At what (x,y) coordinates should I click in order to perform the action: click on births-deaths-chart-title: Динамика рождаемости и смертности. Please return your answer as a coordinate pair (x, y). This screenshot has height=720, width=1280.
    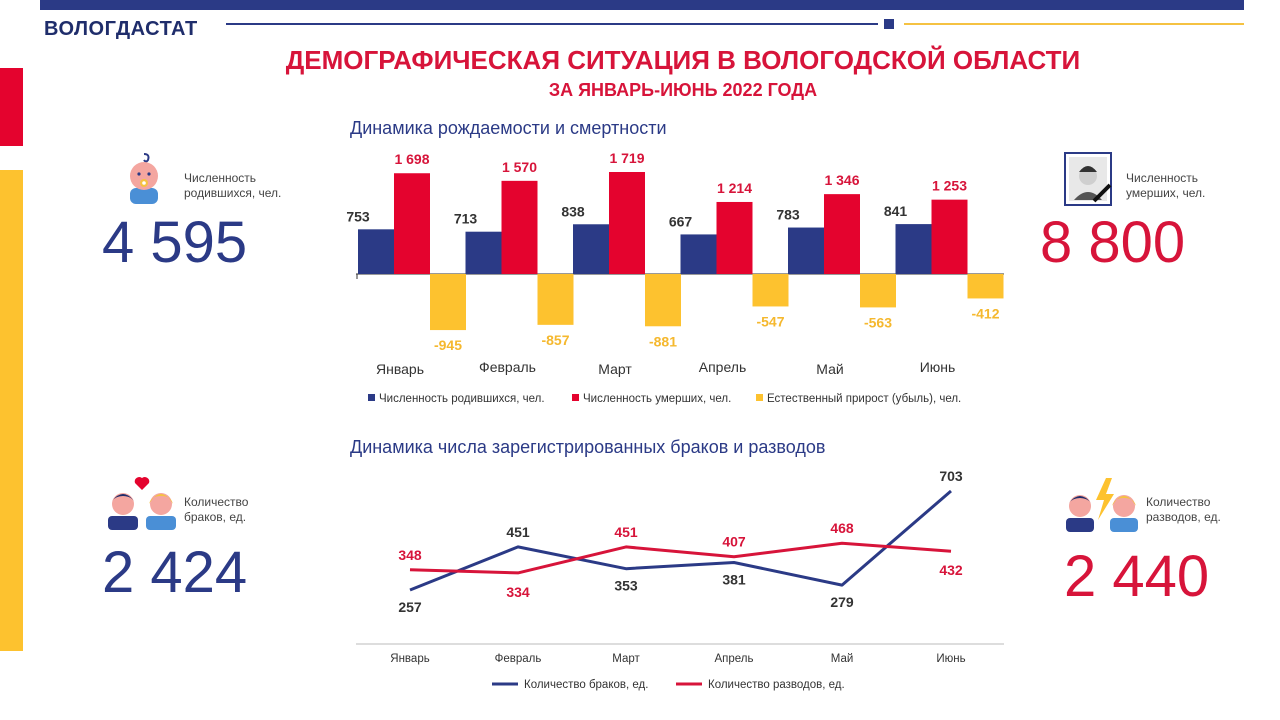
    Looking at the image, I should click on (508, 128).